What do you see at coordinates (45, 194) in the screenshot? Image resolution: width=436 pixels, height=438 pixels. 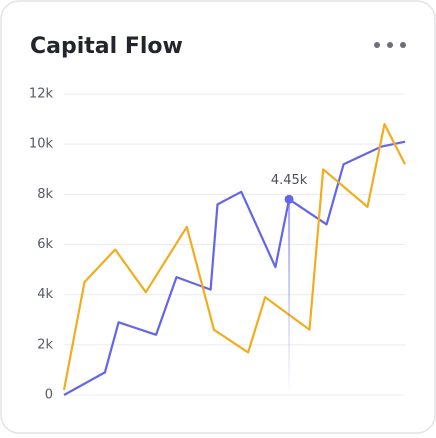 I see `y-tick-label: 8k` at bounding box center [45, 194].